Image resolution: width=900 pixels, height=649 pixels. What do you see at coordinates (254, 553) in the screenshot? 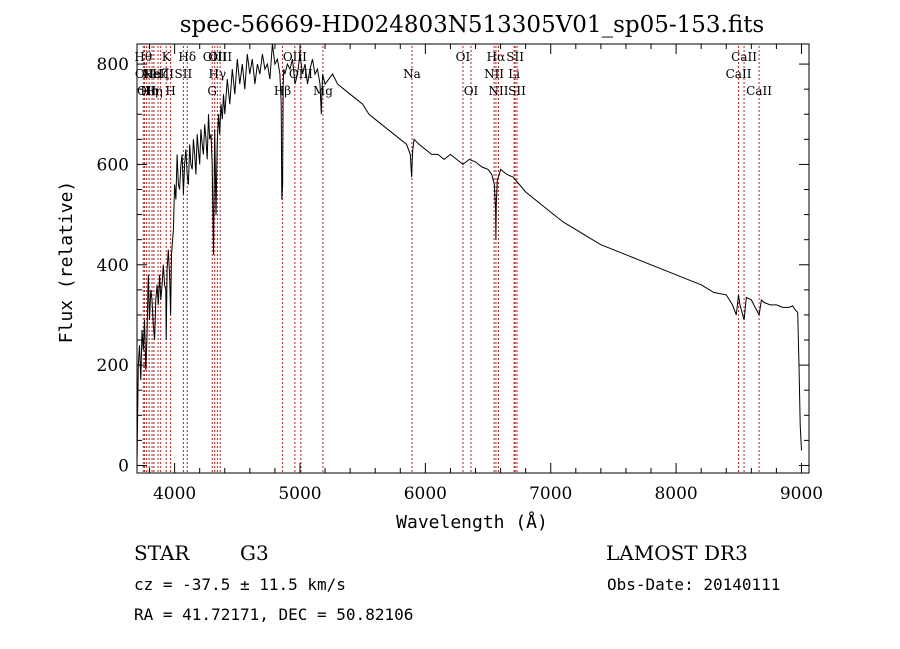
I see `subclass: G3` at bounding box center [254, 553].